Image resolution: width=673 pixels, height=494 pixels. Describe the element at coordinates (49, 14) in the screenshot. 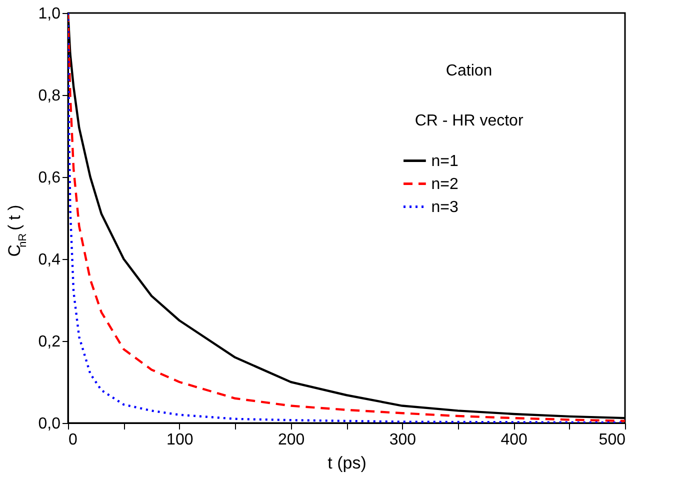

I see `y-tick-label: 1,0` at that location.